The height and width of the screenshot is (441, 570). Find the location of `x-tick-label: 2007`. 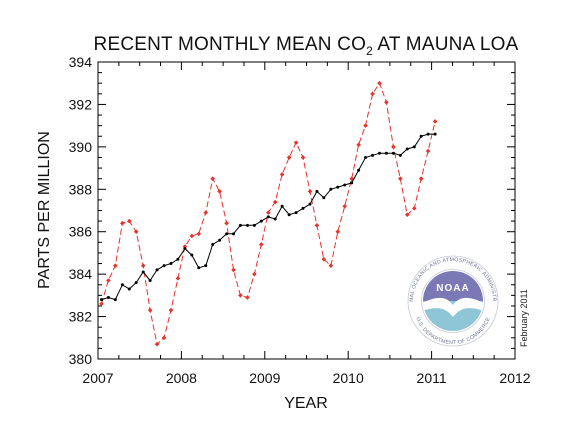

x-tick-label: 2007 is located at coordinates (97, 378).